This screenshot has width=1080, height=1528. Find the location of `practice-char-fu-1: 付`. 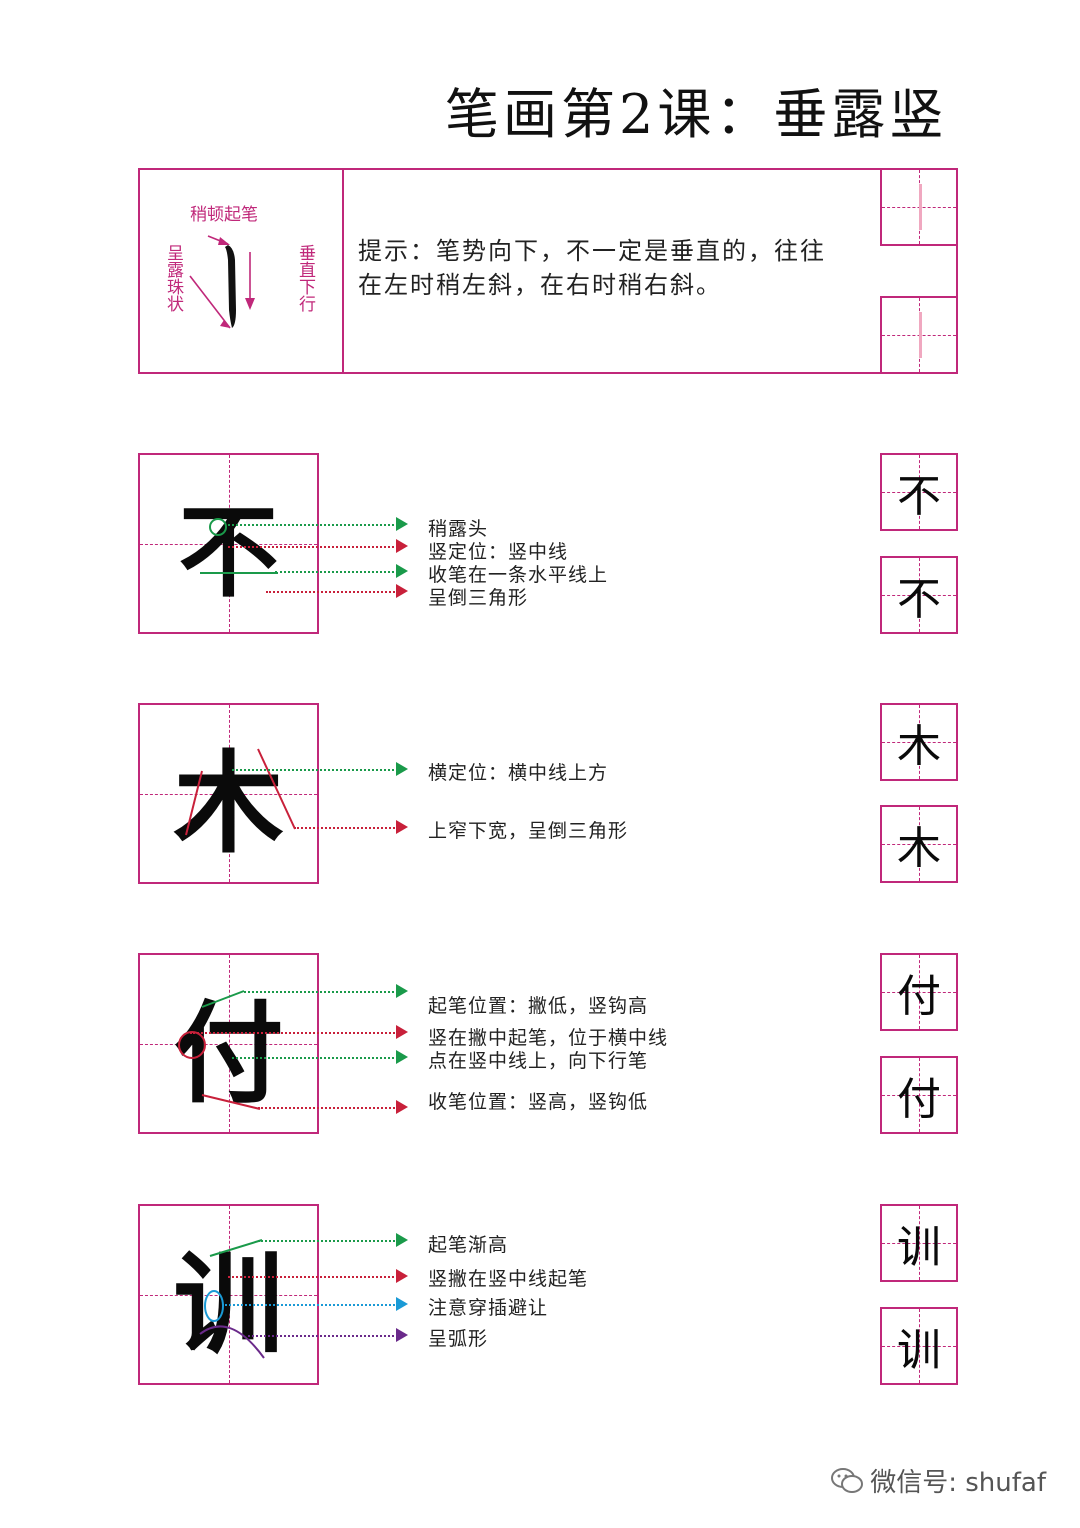

practice-char-fu-1: 付 is located at coordinates (919, 996).